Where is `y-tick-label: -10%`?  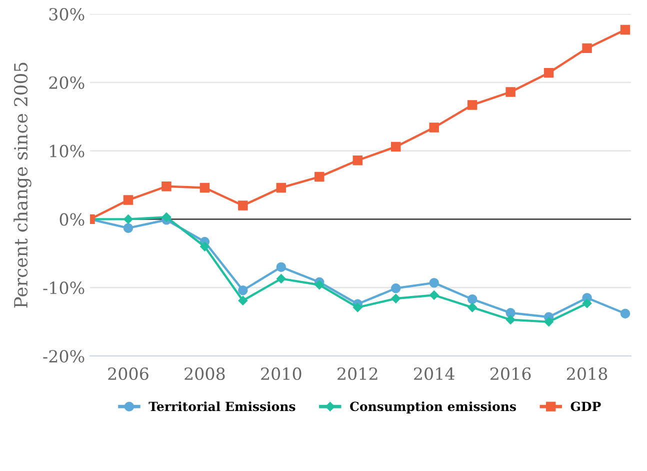 y-tick-label: -10% is located at coordinates (63, 288).